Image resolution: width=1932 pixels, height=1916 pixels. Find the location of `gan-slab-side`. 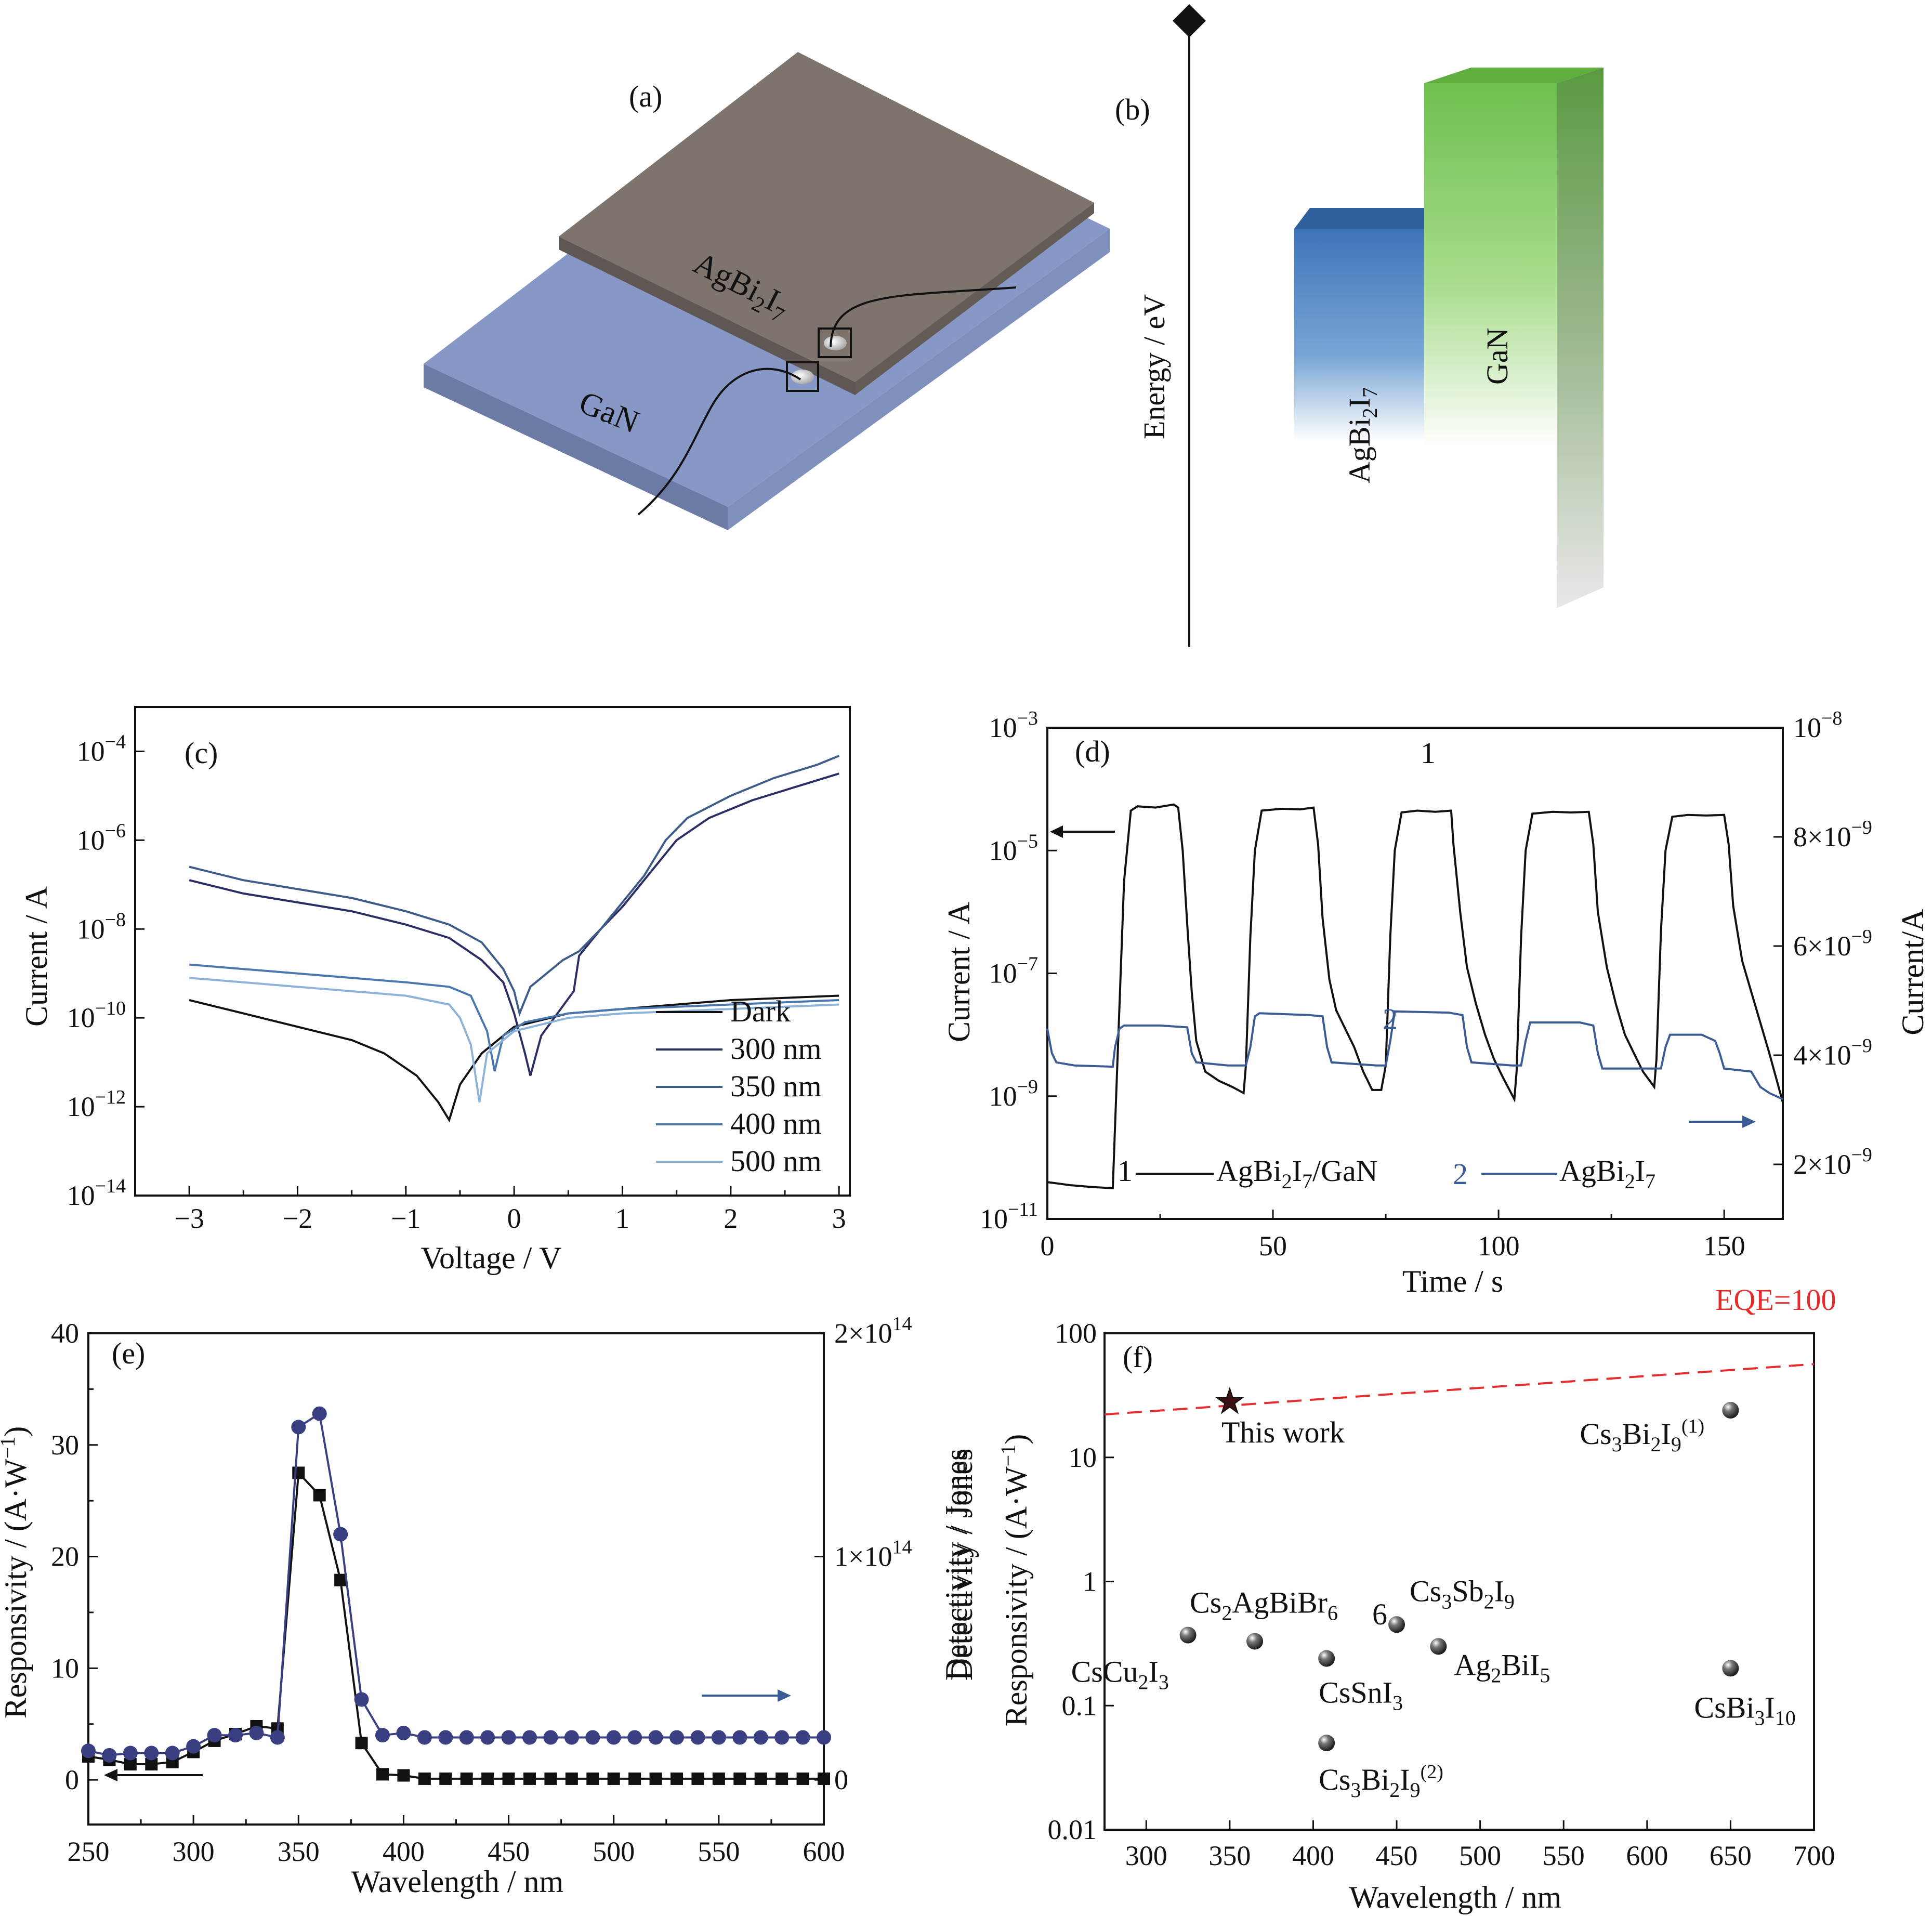

gan-slab-side is located at coordinates (576, 447).